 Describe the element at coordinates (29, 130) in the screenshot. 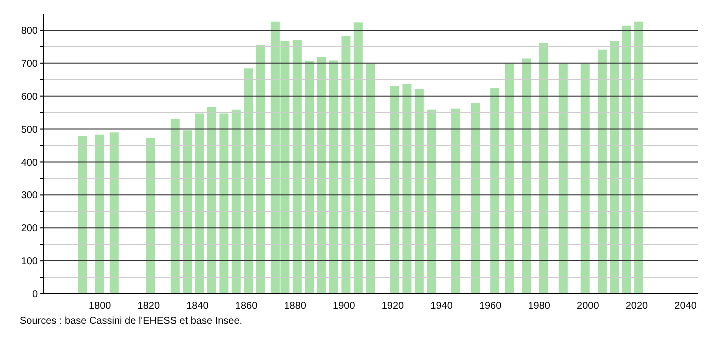

I see `y-tick-label: 500` at that location.